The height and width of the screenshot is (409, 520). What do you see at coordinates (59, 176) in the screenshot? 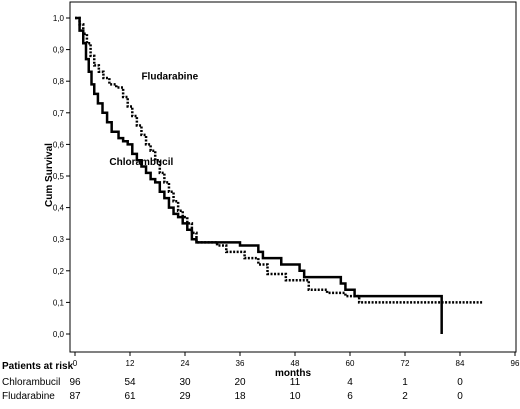
I see `y-tick-label: 0,5` at bounding box center [59, 176].